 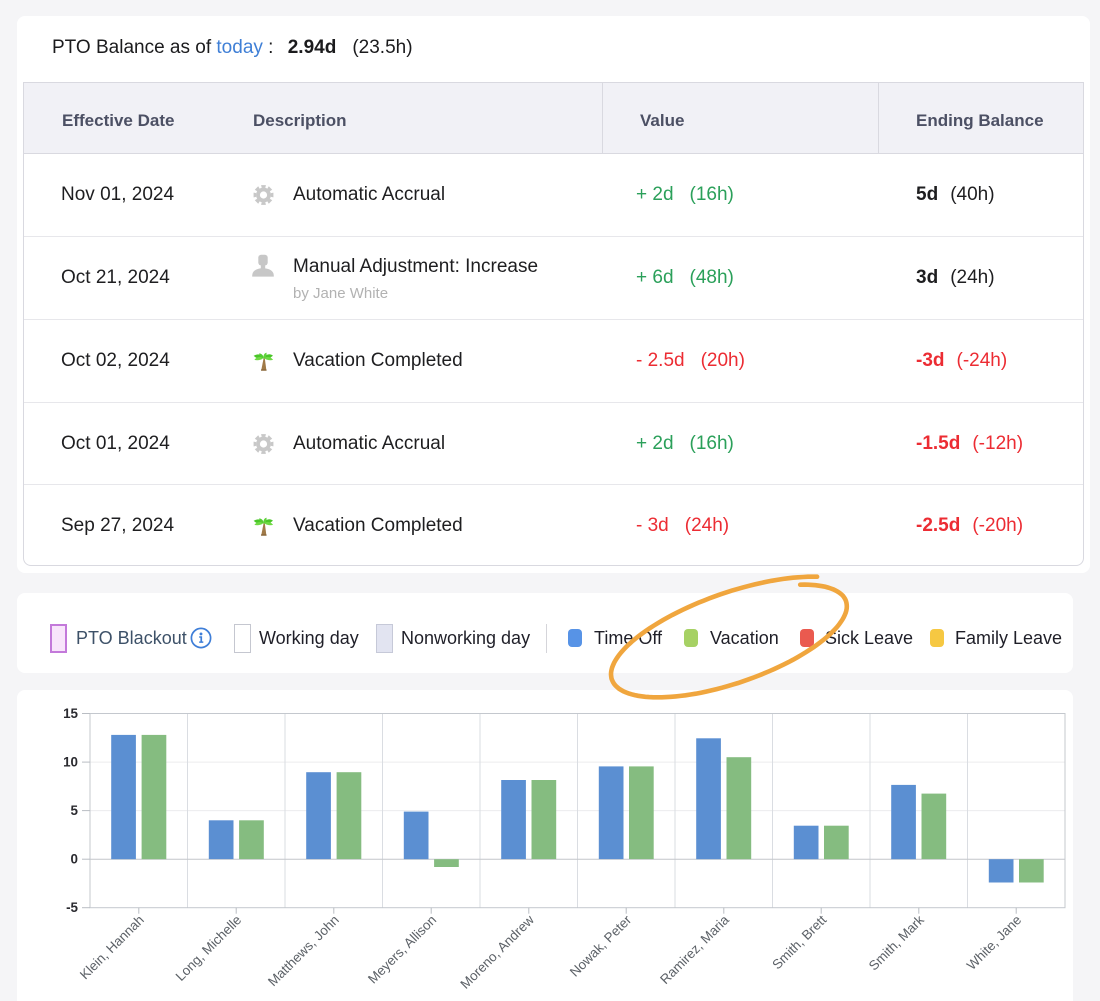 I want to click on svg-text: -5, so click(x=72, y=907).